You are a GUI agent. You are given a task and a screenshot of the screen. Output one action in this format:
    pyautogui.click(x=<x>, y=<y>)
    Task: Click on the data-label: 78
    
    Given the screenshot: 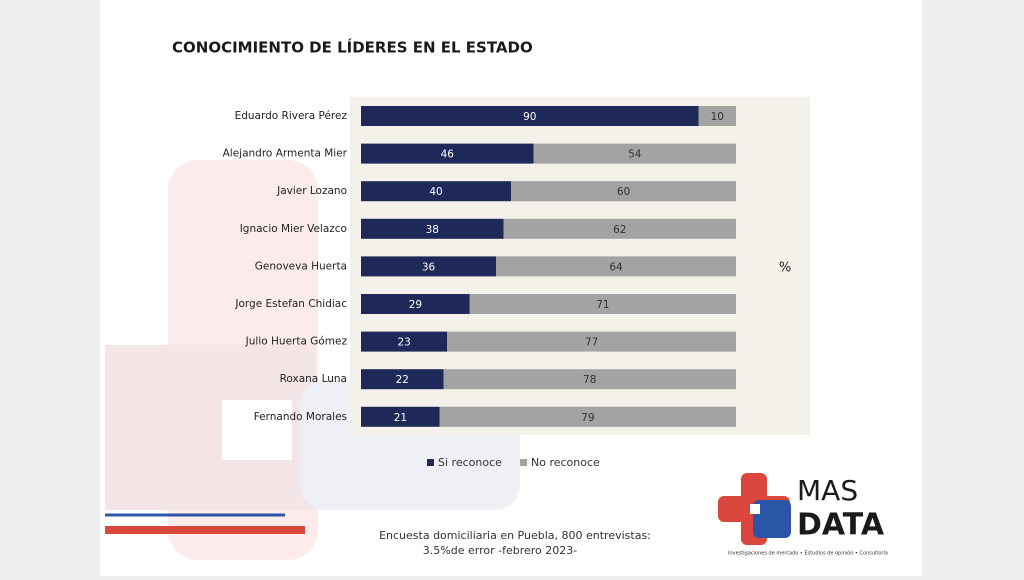 What is the action you would take?
    pyautogui.click(x=589, y=380)
    